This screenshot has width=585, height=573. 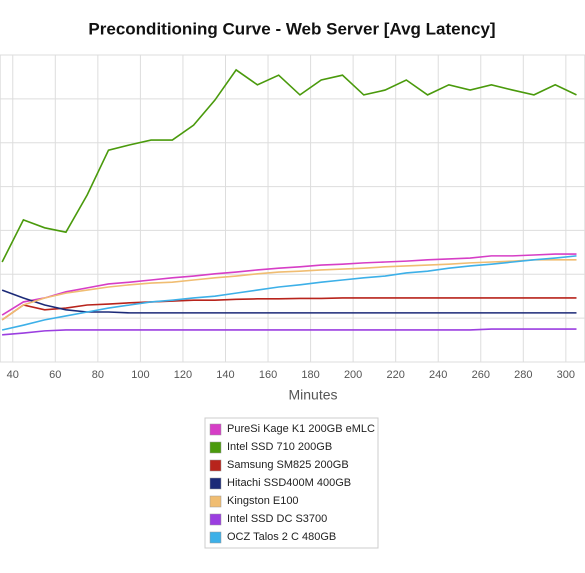 What do you see at coordinates (277, 519) in the screenshot?
I see `legend-label: Intel SSD DC S3700` at bounding box center [277, 519].